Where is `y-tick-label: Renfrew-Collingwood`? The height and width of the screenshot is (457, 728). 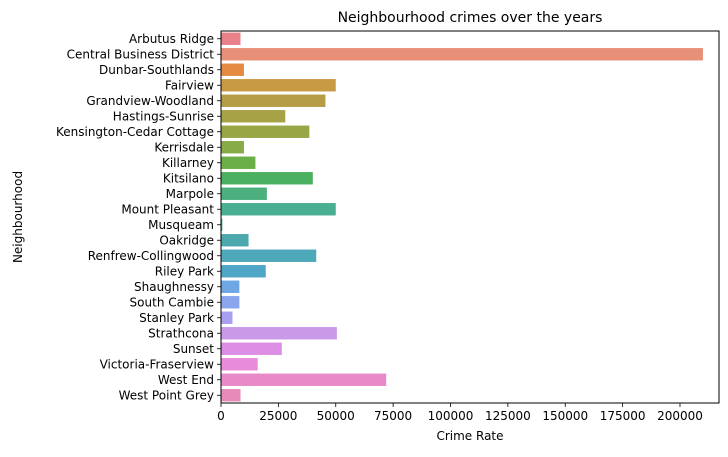
y-tick-label: Renfrew-Collingwood is located at coordinates (151, 256).